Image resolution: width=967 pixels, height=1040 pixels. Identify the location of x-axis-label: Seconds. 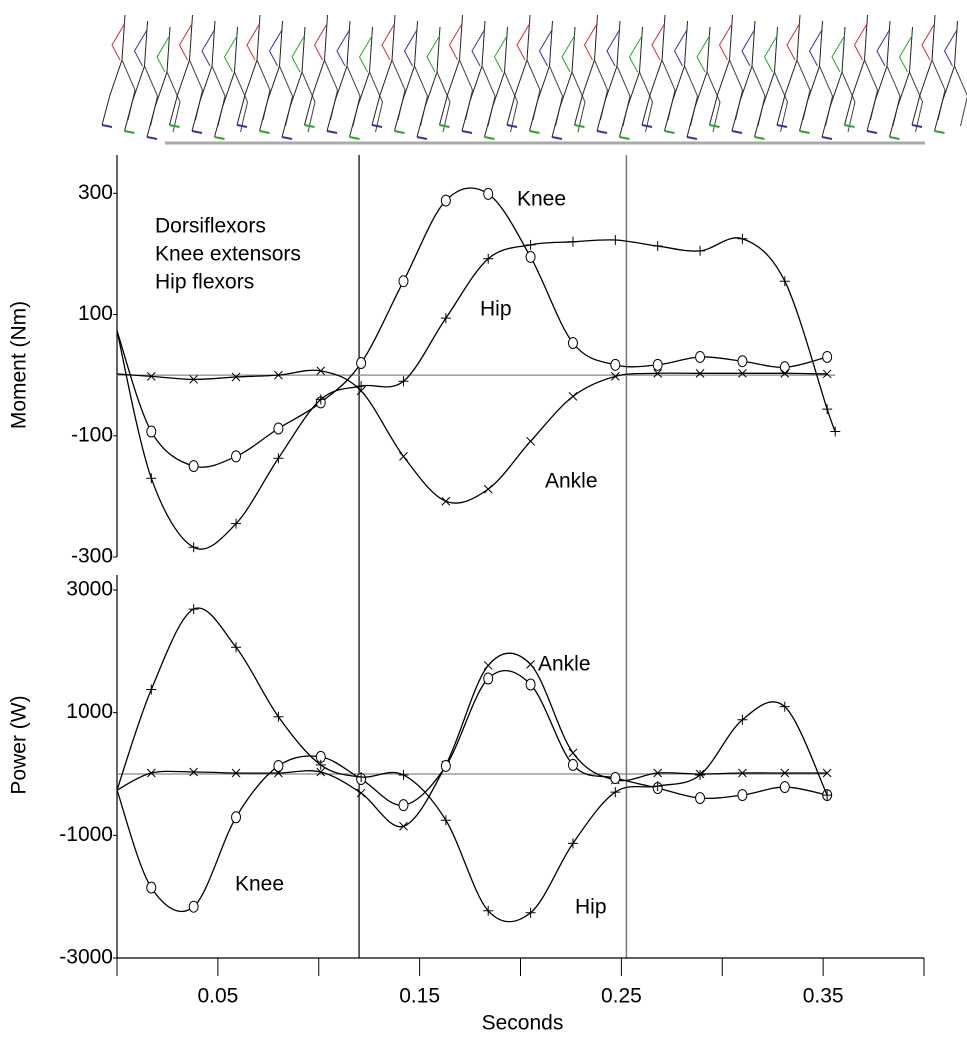
(523, 1023).